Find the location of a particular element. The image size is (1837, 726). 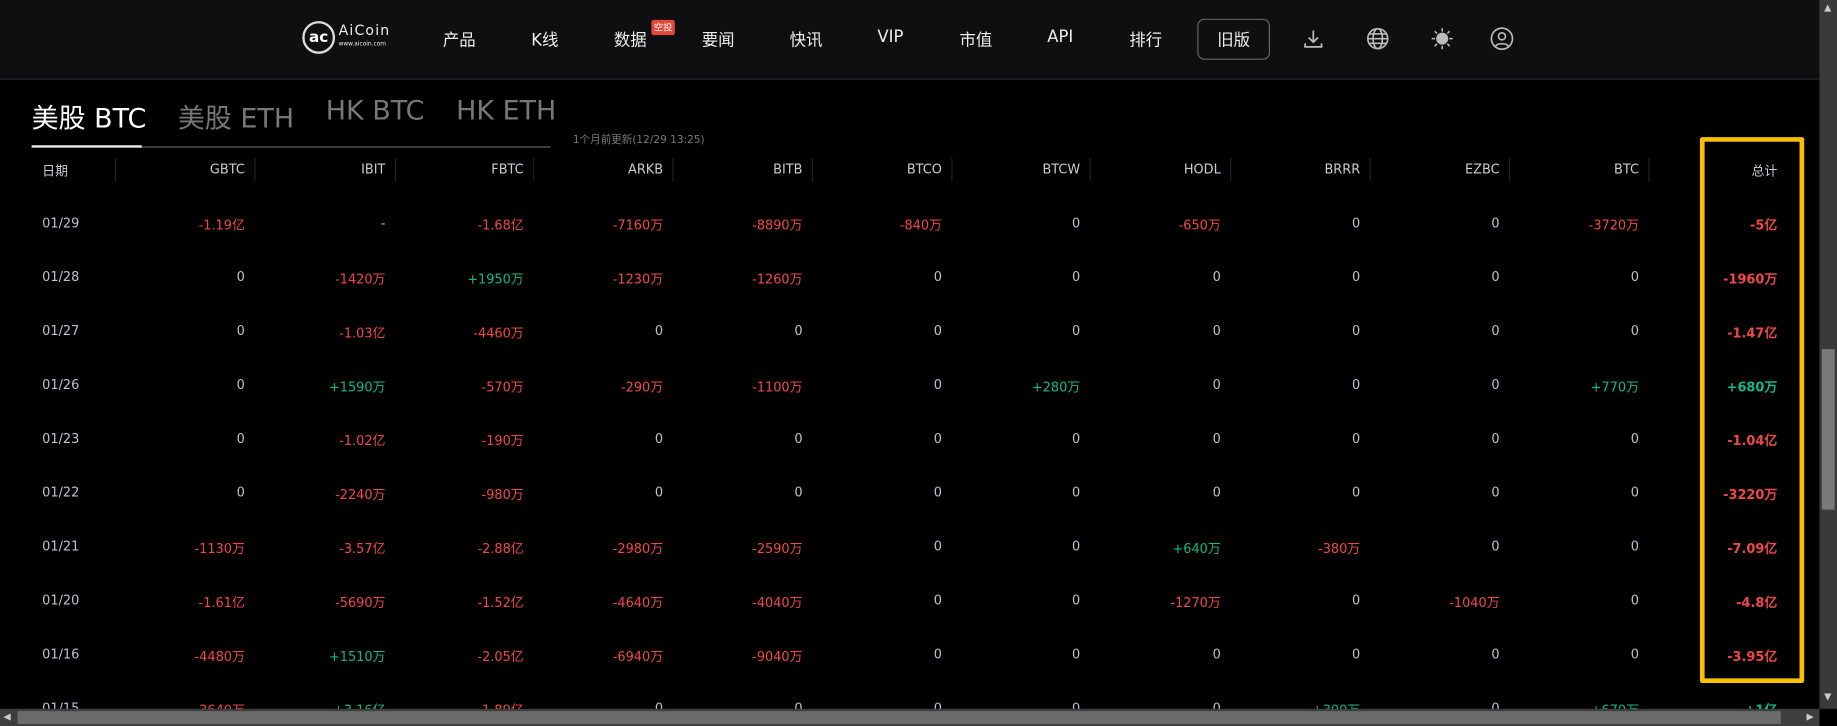

flow-cell: -4640万 is located at coordinates (638, 603).